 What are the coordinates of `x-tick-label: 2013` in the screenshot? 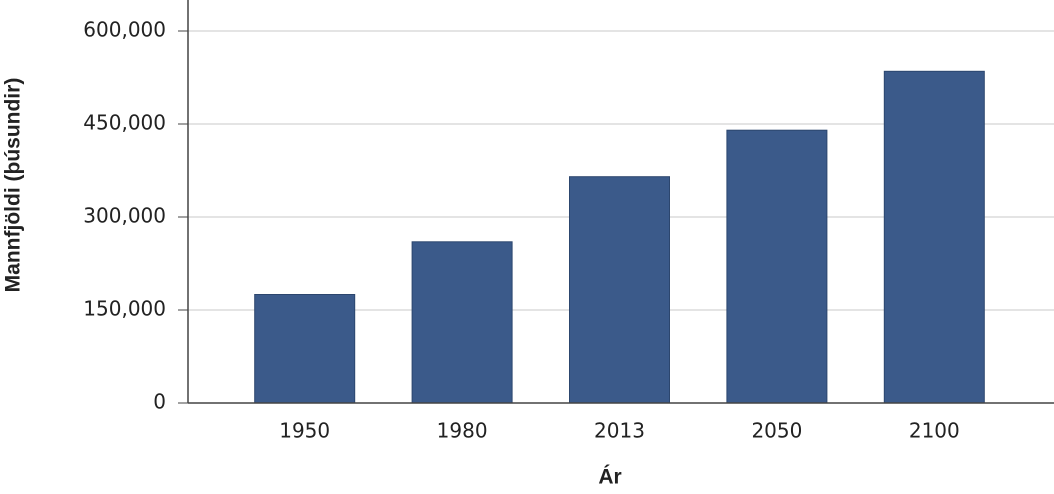 It's located at (619, 431).